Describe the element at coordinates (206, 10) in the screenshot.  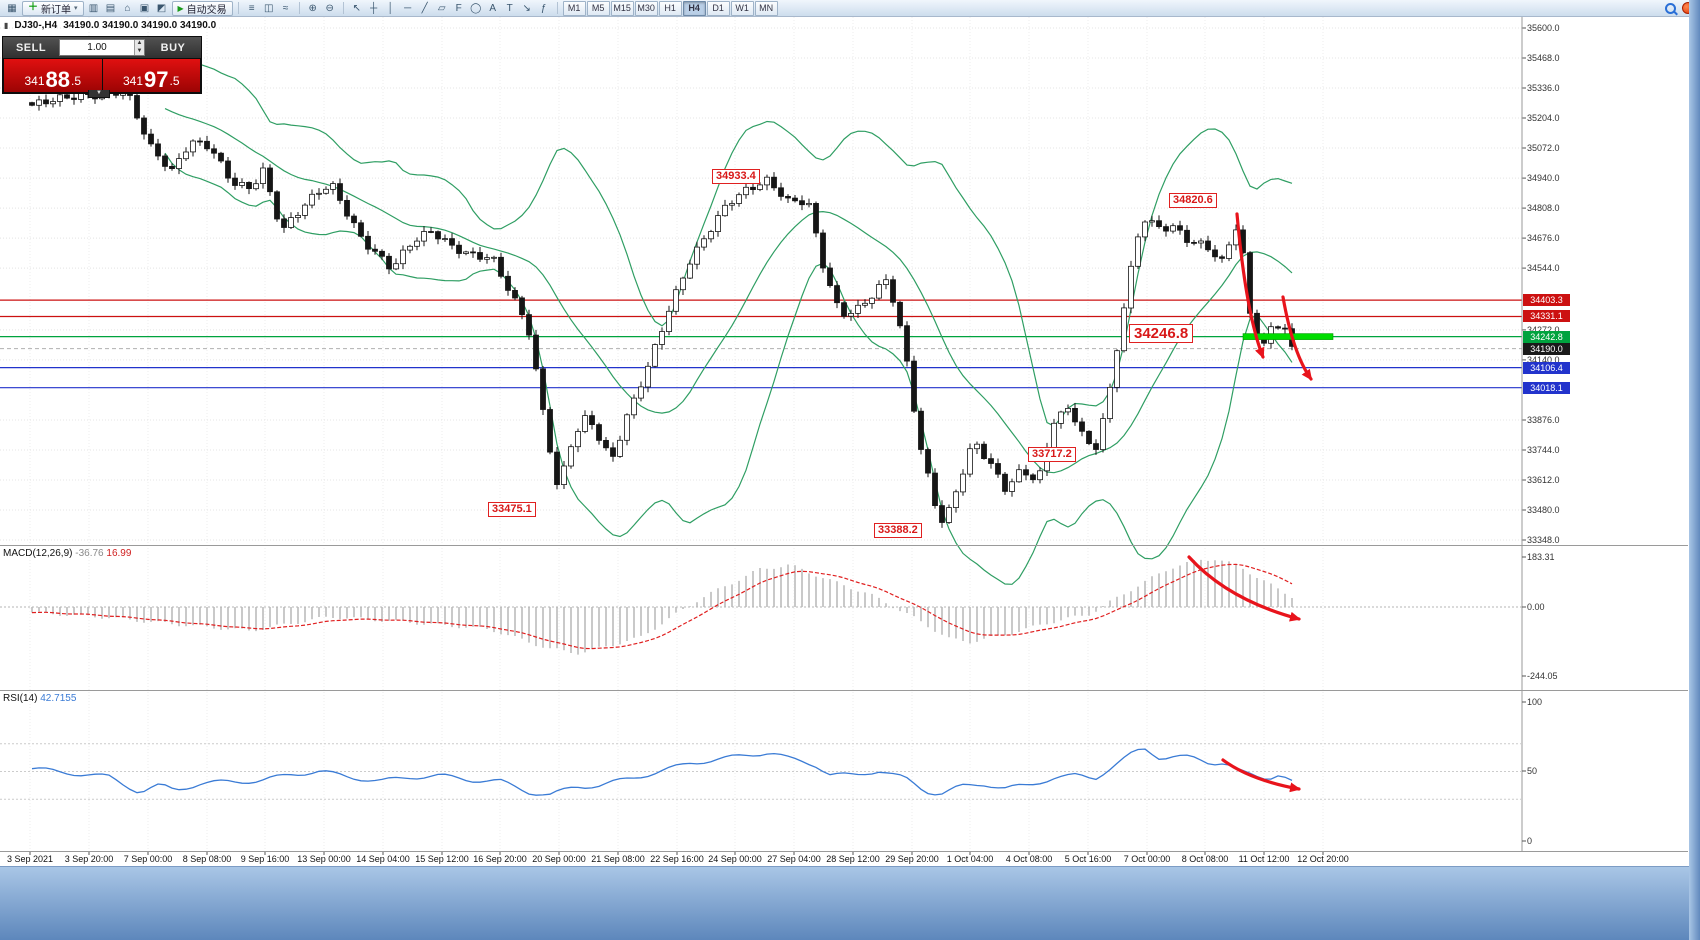
I see `autotrading-label: 自动交易` at that location.